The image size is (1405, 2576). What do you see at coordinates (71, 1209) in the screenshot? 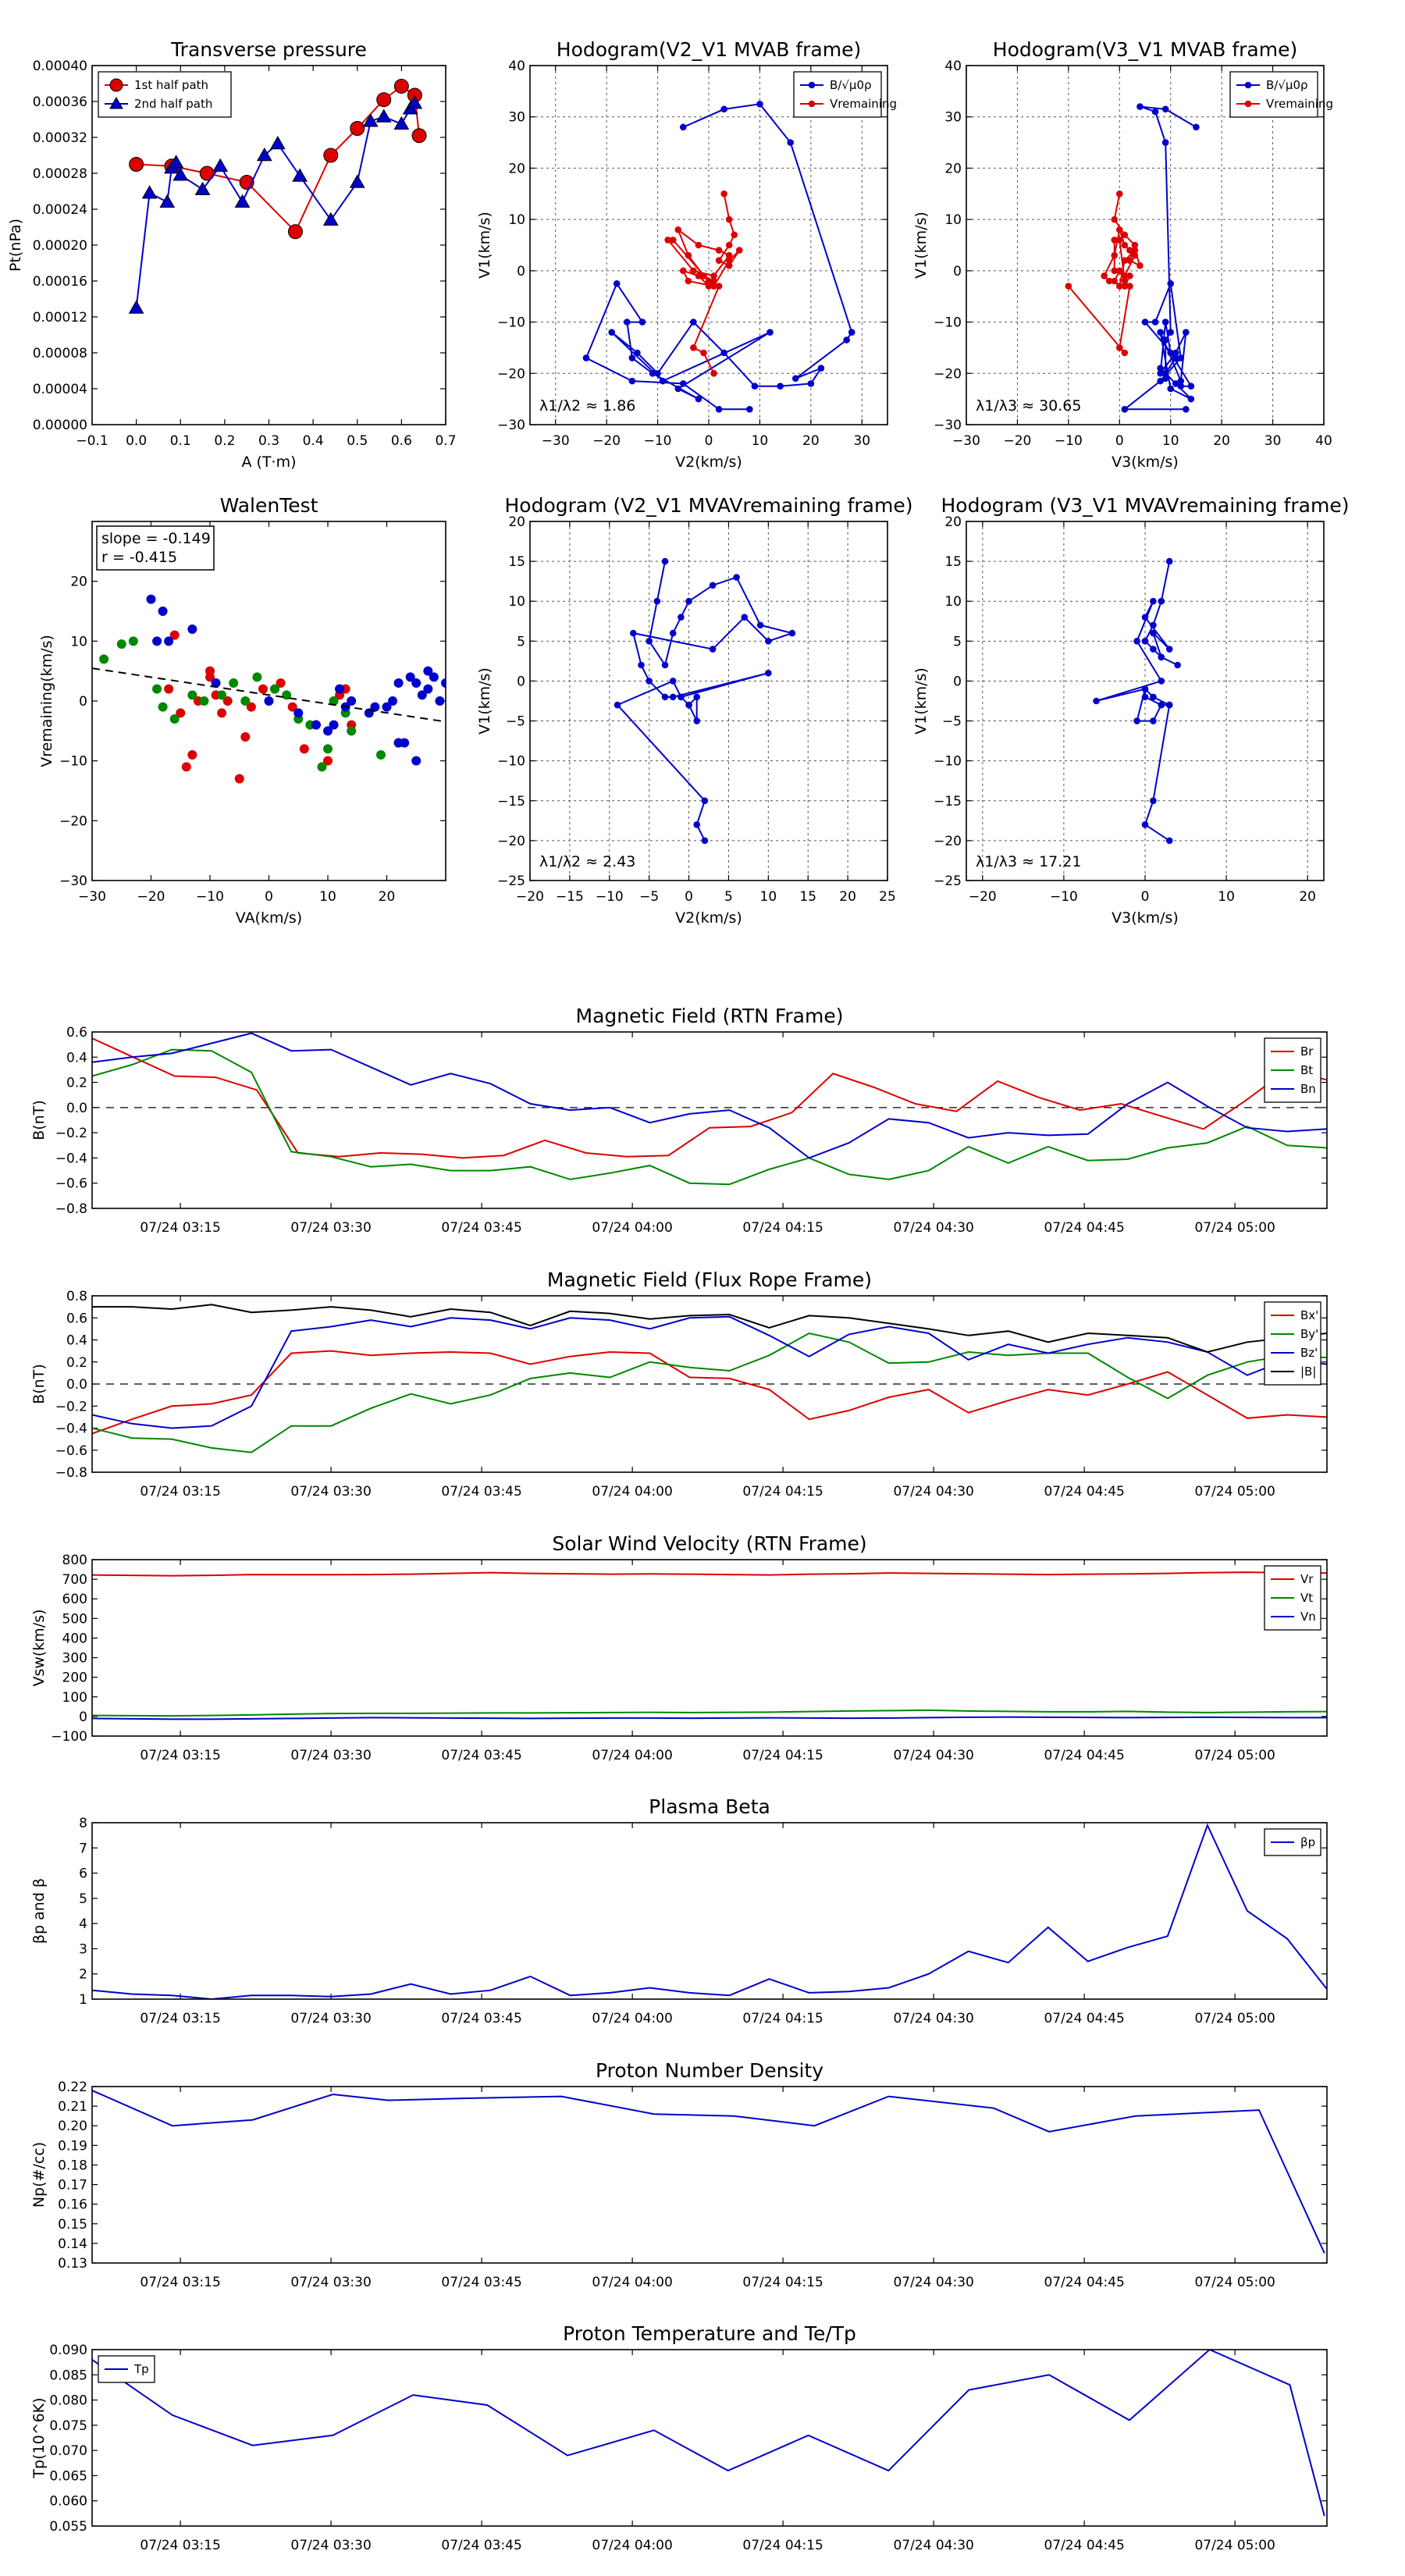
I see `y-tick-label: −0.8` at bounding box center [71, 1209].